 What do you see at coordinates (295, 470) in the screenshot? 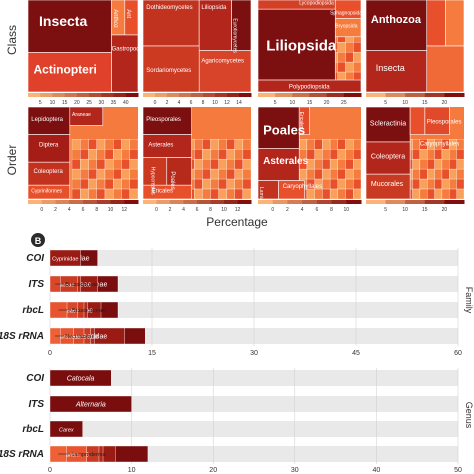
I see `x-tick-label: 30` at bounding box center [295, 470].